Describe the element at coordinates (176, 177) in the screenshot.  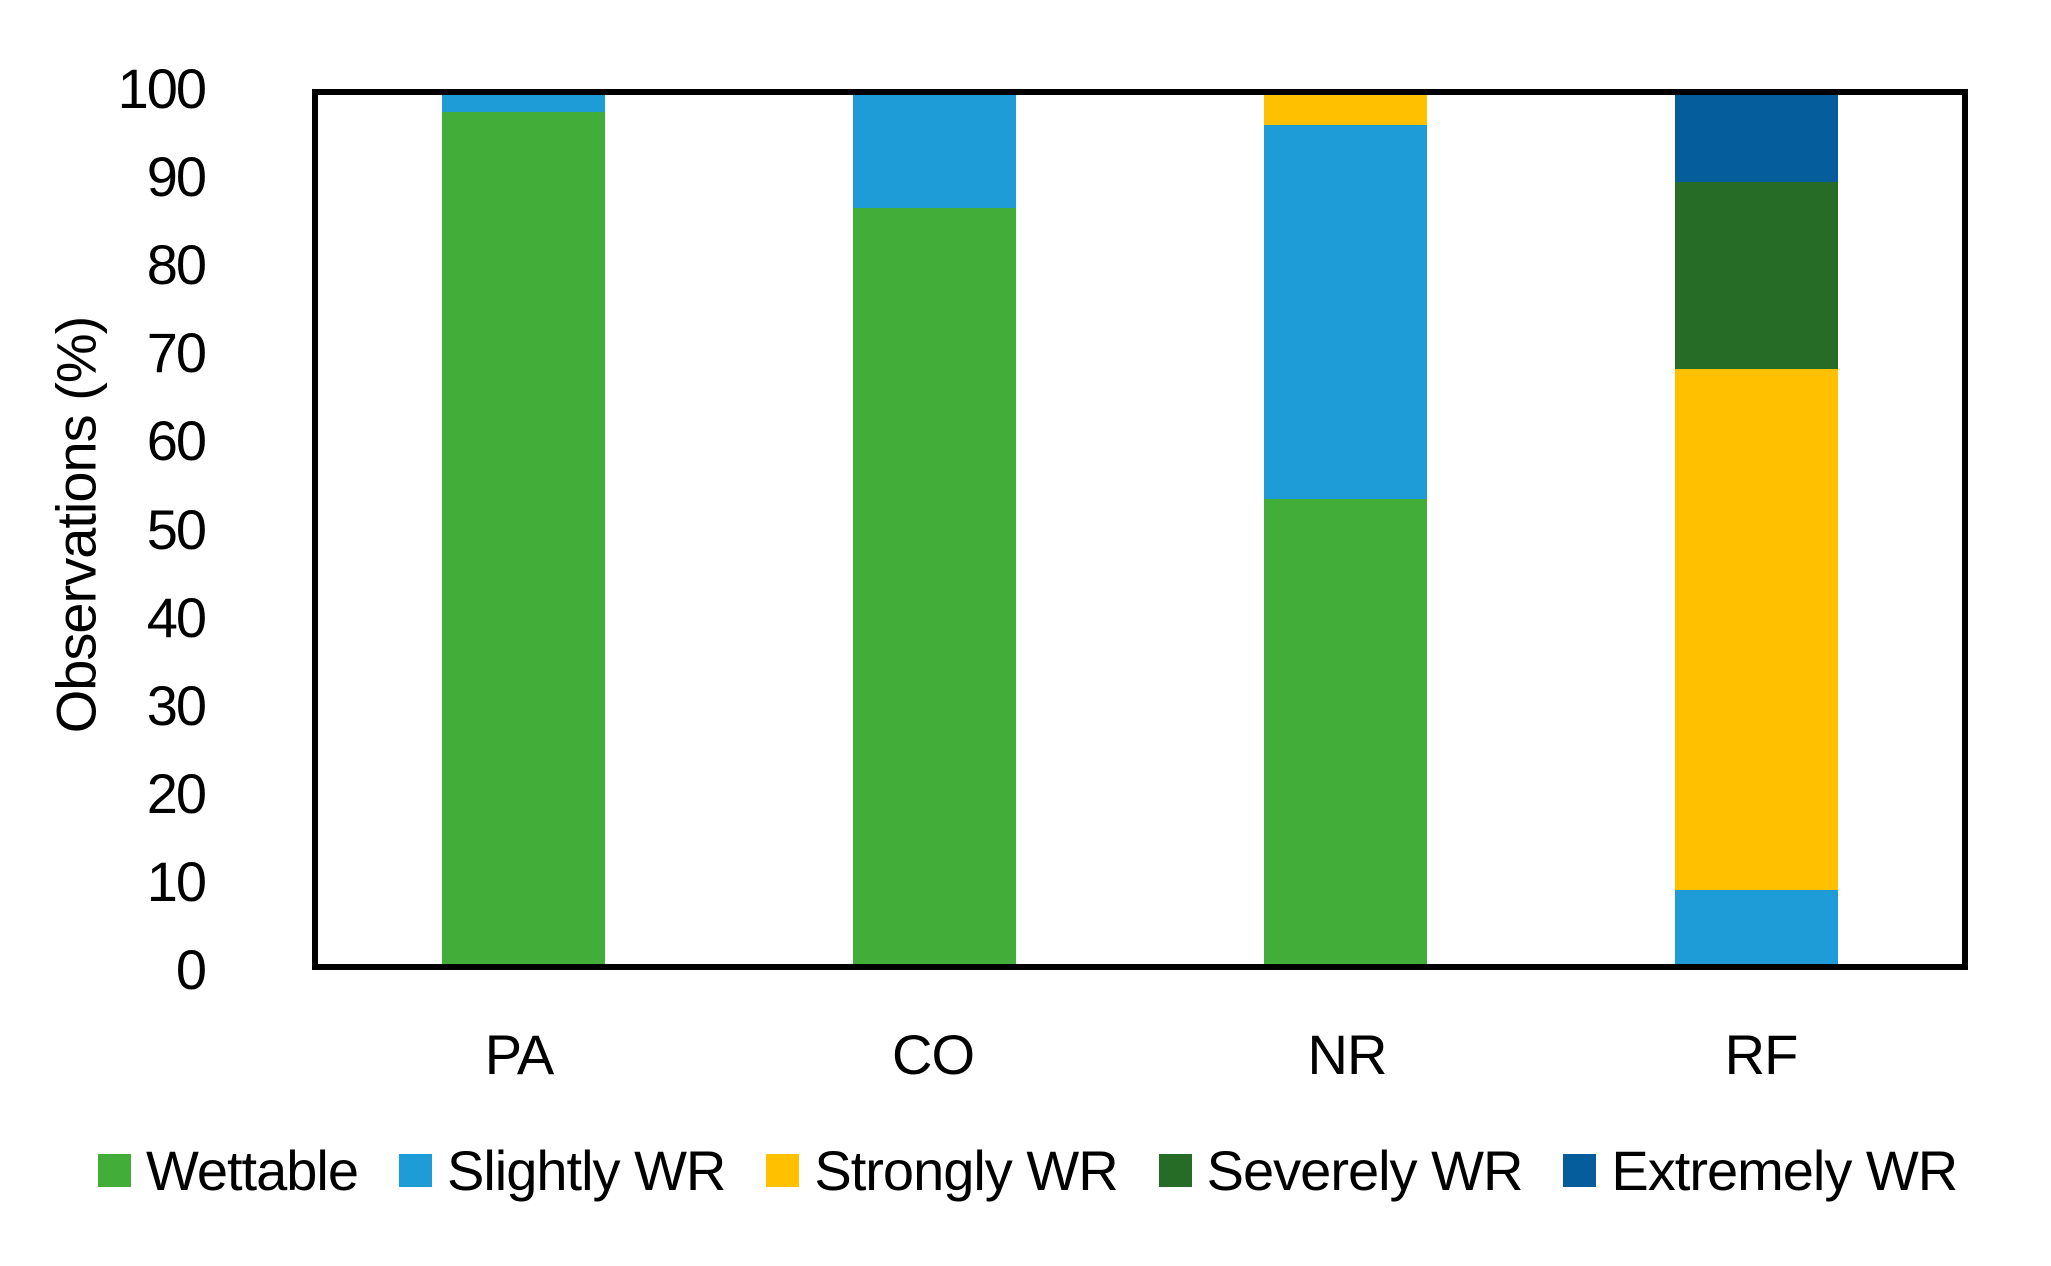
I see `y-tick-label-90: 90` at that location.